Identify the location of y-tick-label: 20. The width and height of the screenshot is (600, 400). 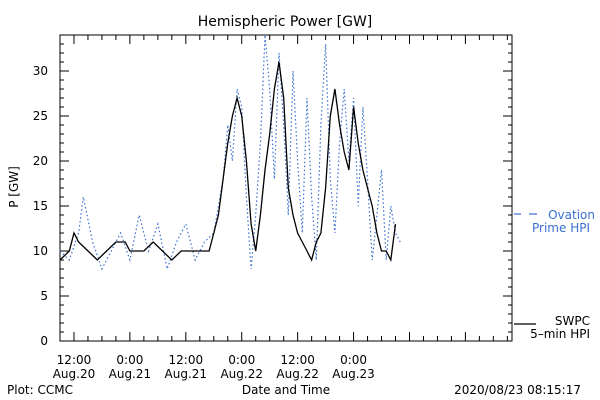
(40, 161).